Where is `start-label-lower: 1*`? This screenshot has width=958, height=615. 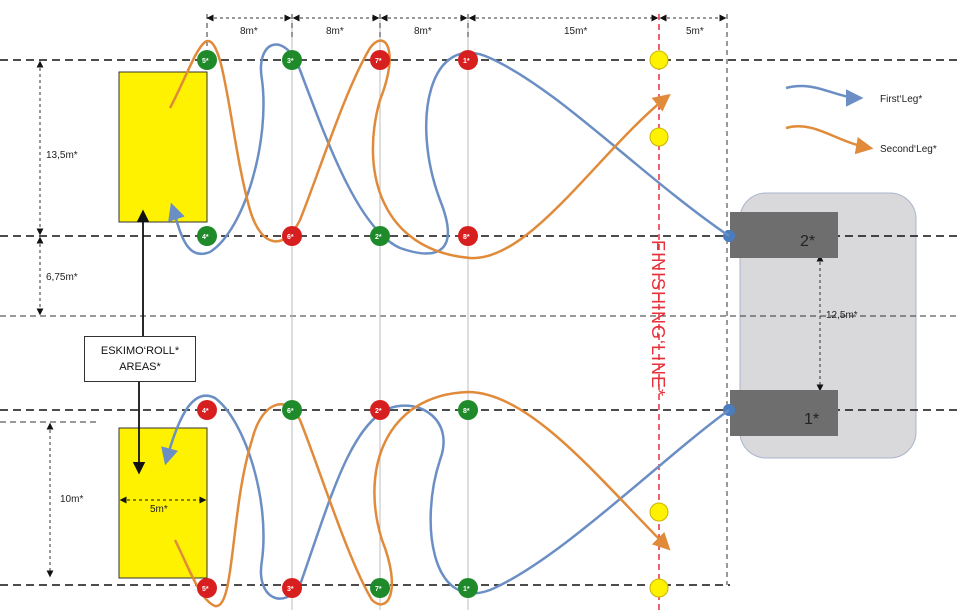
start-label-lower: 1* is located at coordinates (811, 419).